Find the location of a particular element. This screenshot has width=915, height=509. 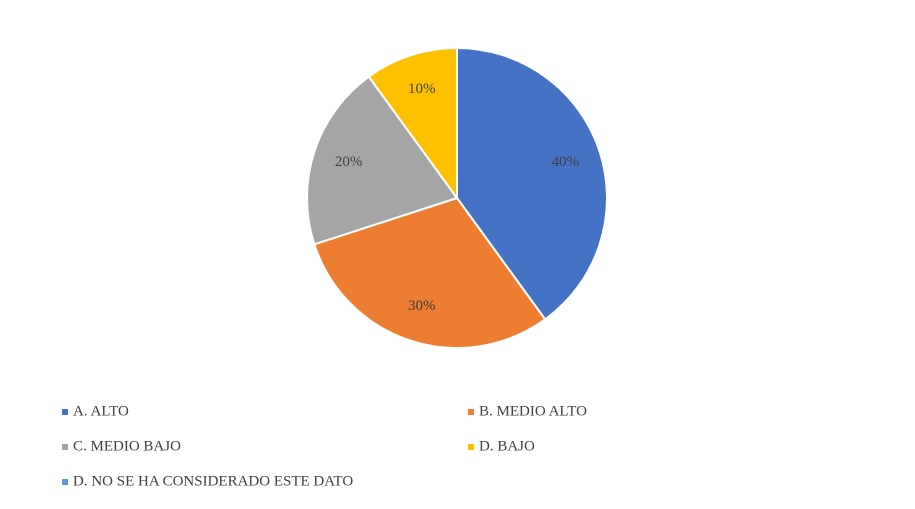

data-label: 10% is located at coordinates (422, 89).